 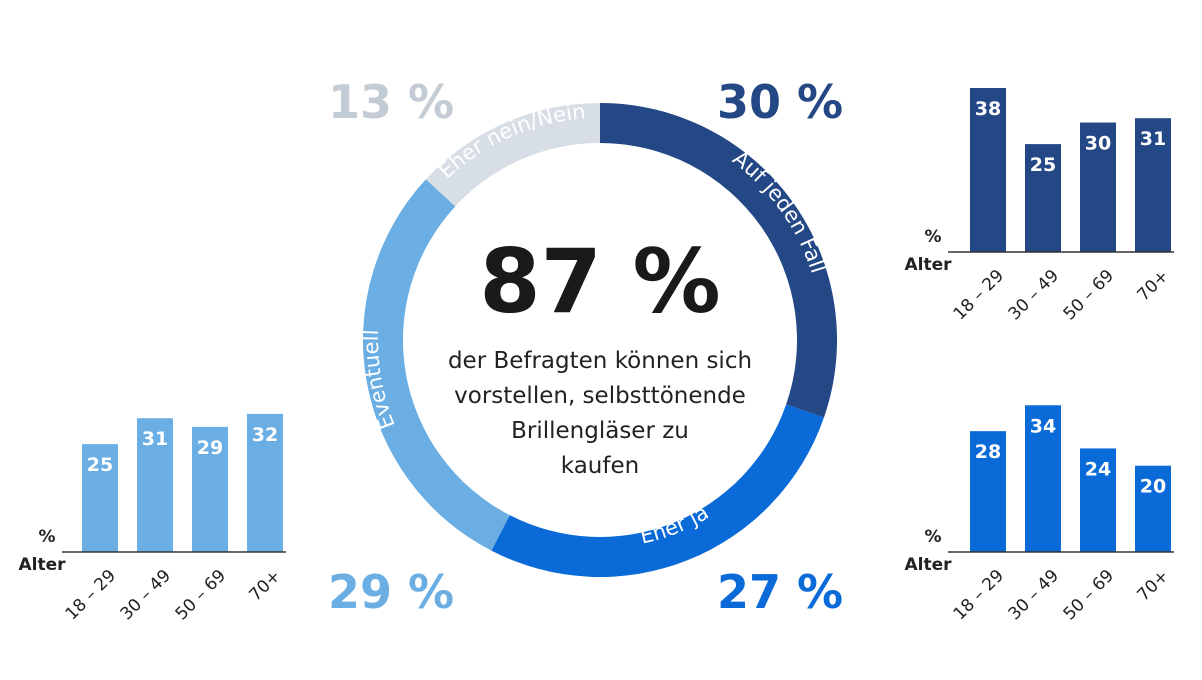 I want to click on bar-chart-auf-jeden-fall: 38 18 – 29 25 30 – 49 30 50 – 69 31 70+% Alter, so click(x=1039, y=206).